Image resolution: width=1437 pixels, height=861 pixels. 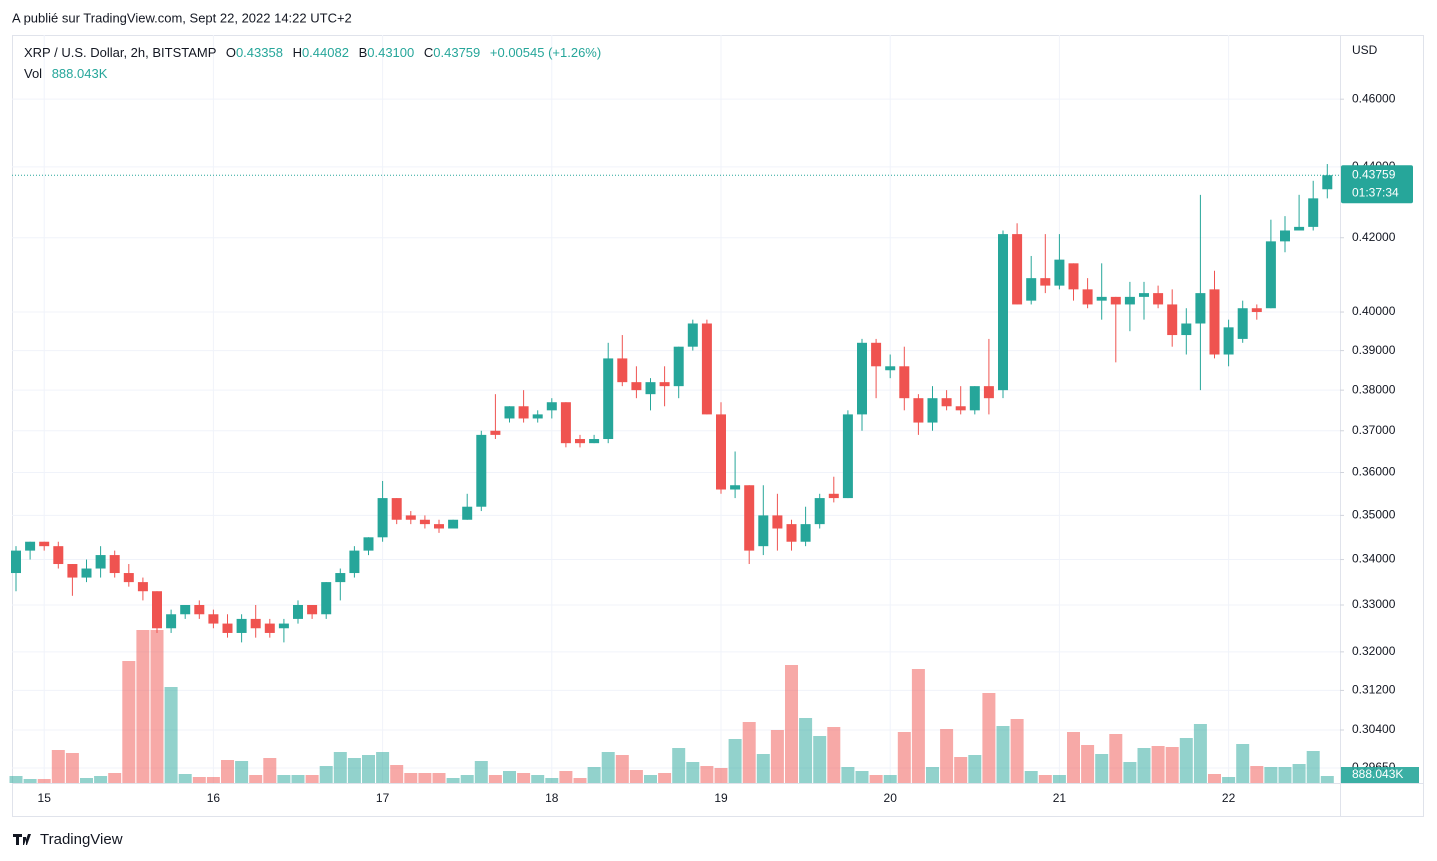 What do you see at coordinates (721, 798) in the screenshot?
I see `x-tick-label: 19` at bounding box center [721, 798].